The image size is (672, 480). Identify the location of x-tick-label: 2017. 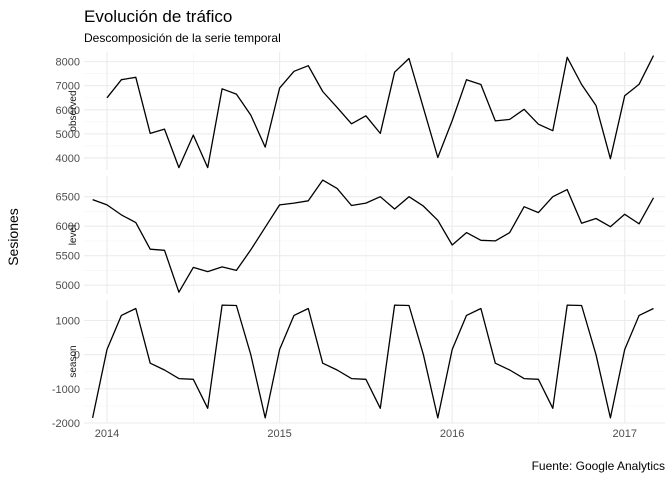
(624, 434).